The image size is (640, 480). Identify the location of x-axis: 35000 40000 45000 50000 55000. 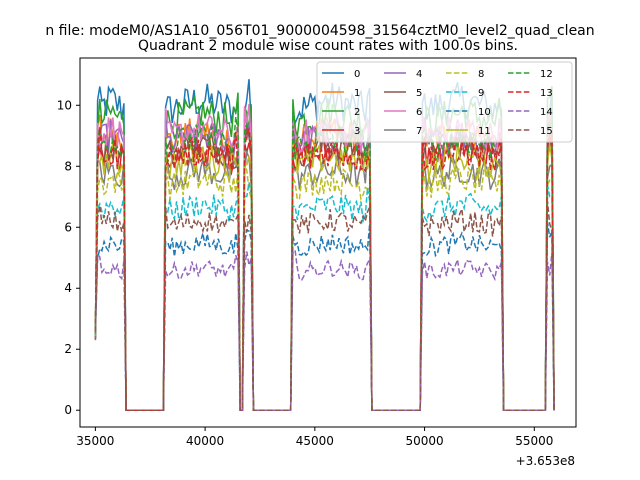
(314, 437).